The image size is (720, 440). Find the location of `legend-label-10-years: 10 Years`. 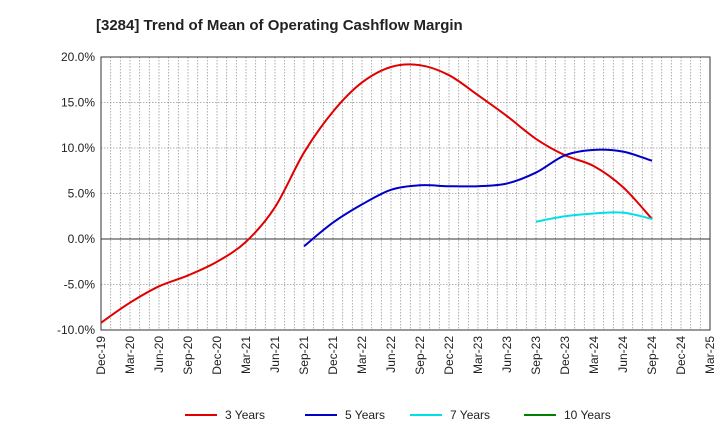

legend-label-10-years: 10 Years is located at coordinates (587, 415).